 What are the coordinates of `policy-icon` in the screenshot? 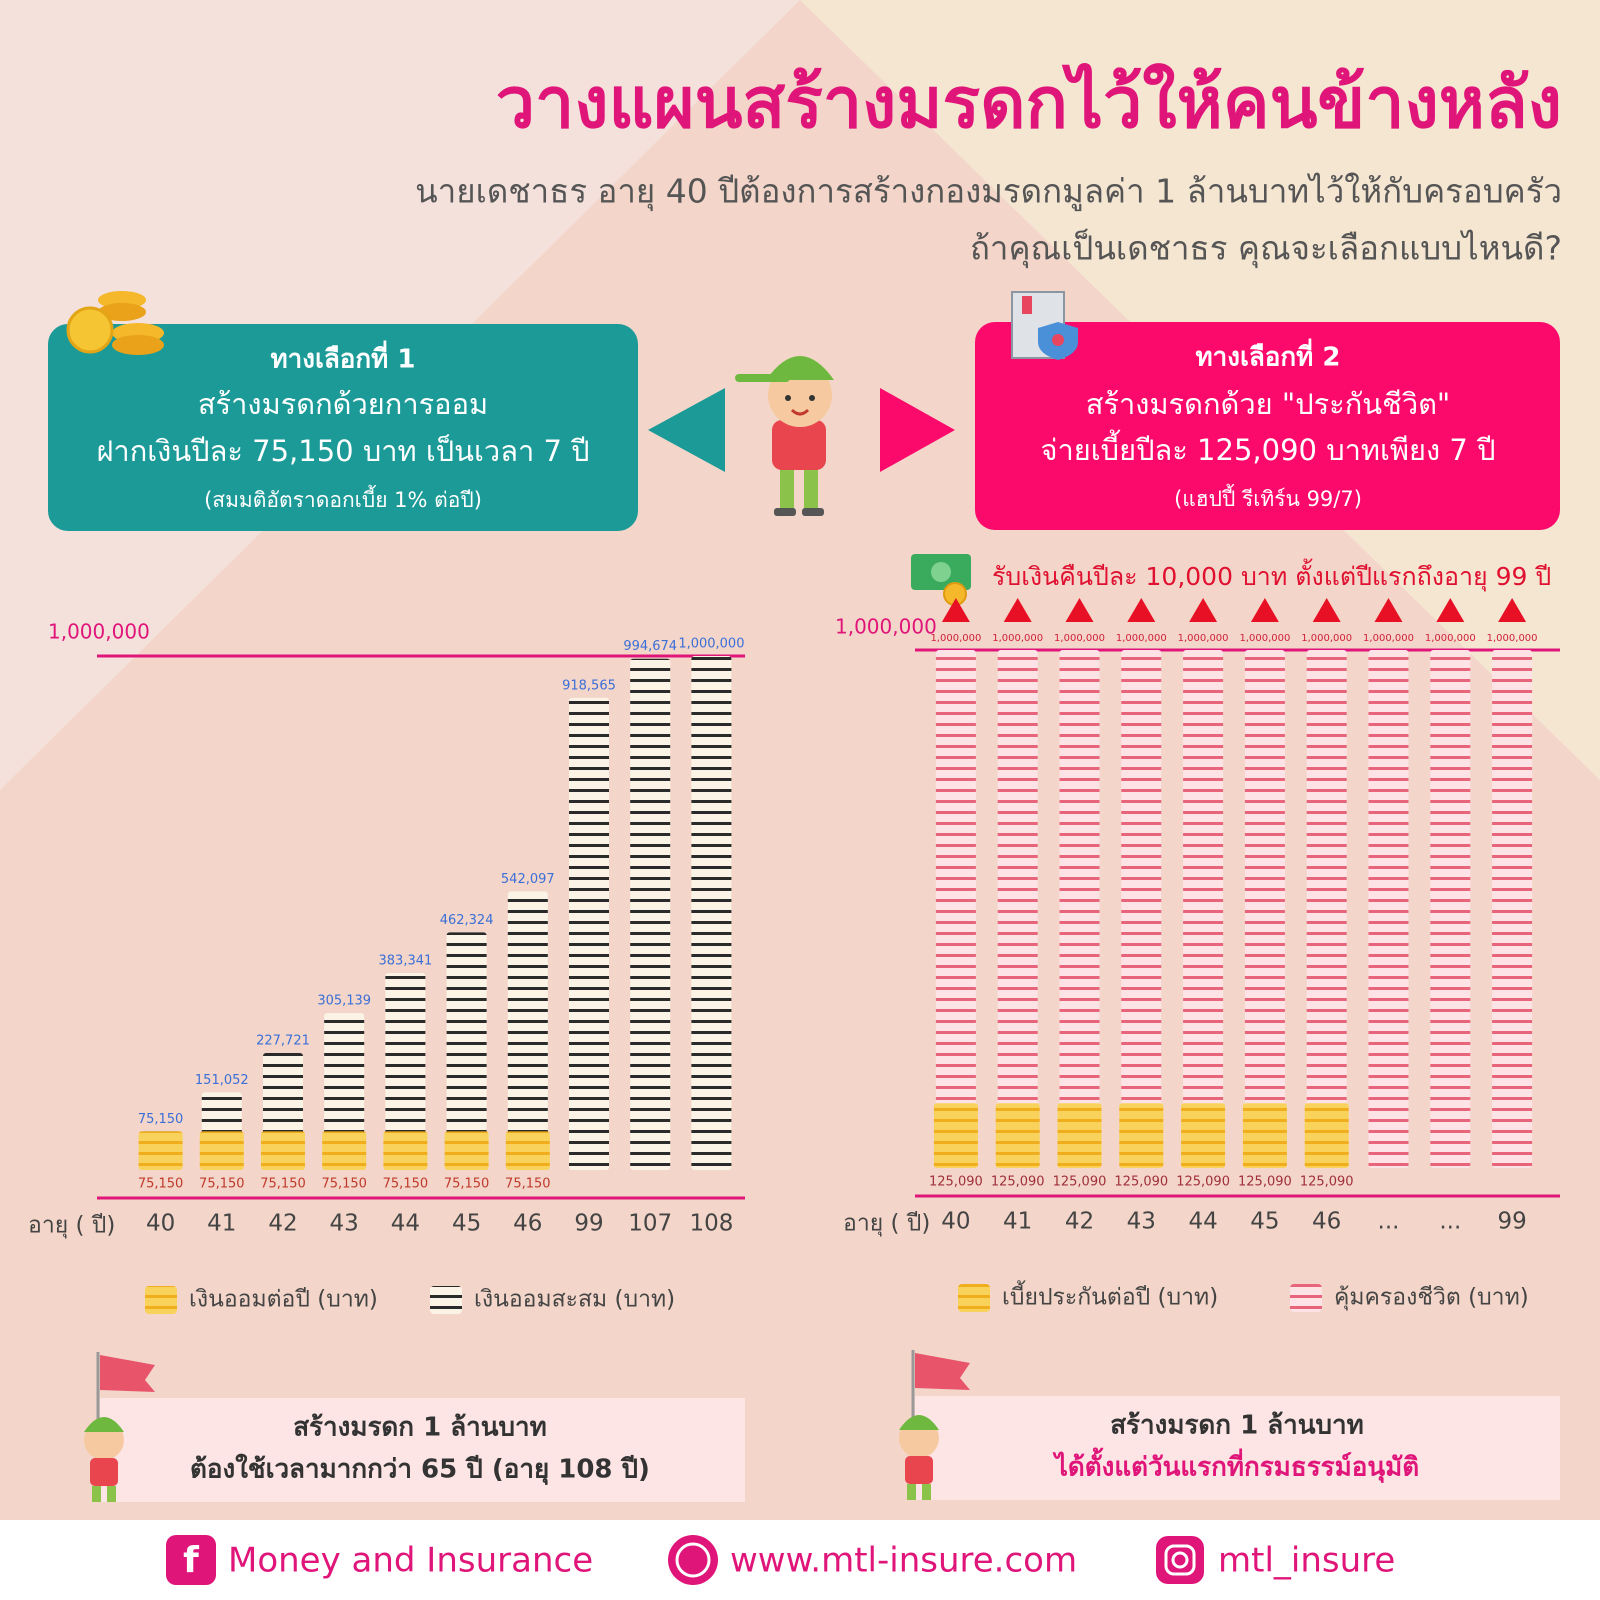 It's located at (1044, 325).